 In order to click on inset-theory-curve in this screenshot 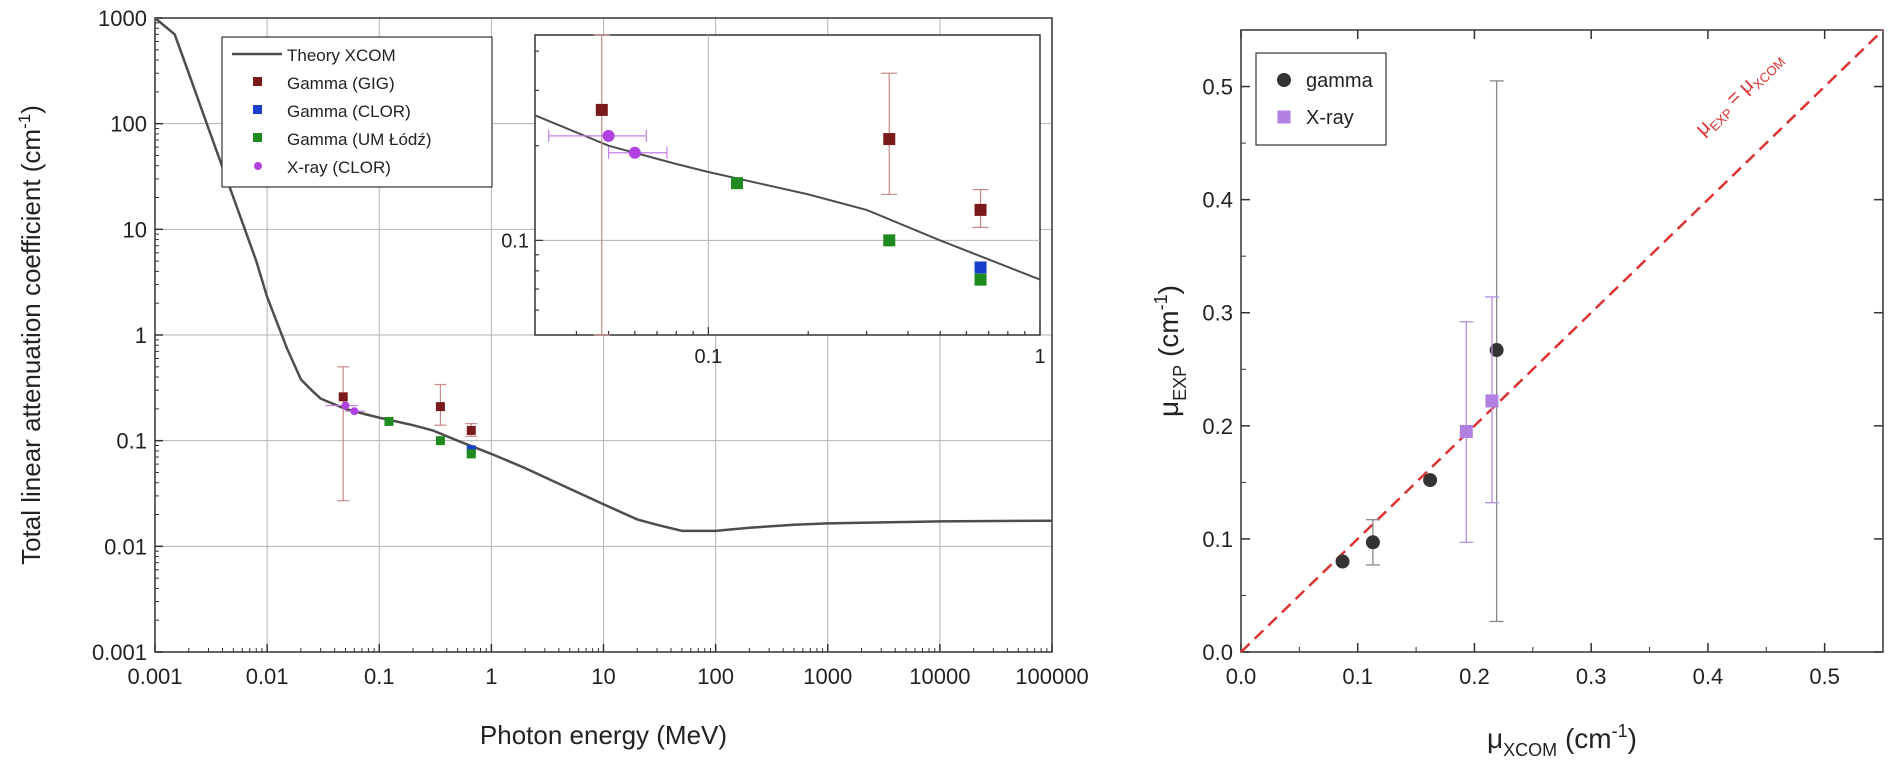, I will do `click(787, 197)`.